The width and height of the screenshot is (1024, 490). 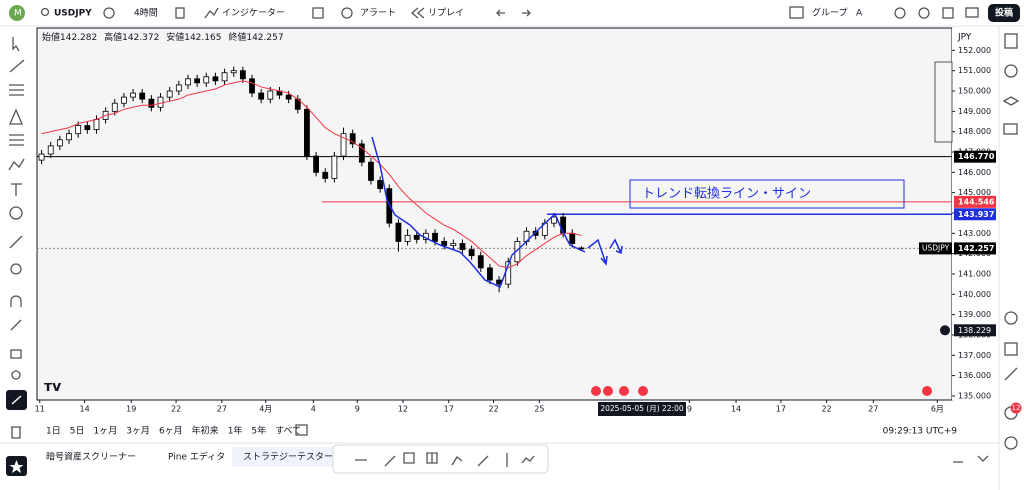 What do you see at coordinates (937, 409) in the screenshot?
I see `x-tick-label: 6月` at bounding box center [937, 409].